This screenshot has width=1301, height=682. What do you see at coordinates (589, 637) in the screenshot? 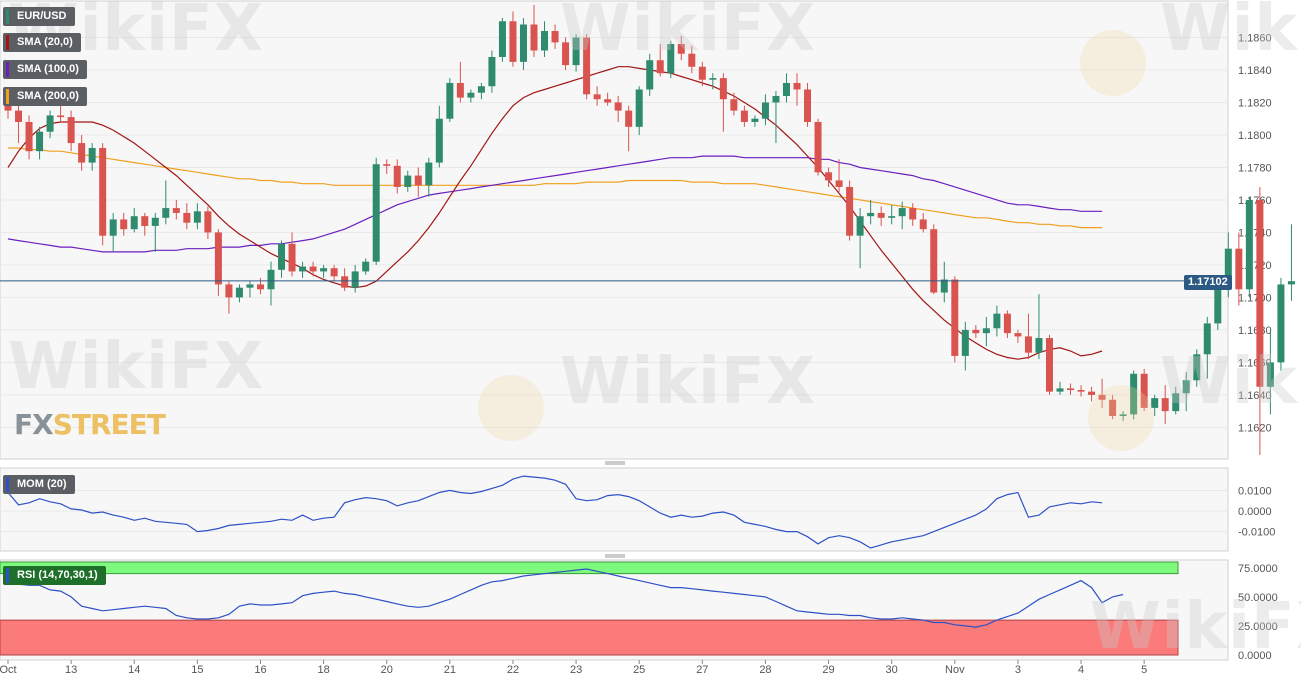
I see `rsi-oversold-zone` at bounding box center [589, 637].